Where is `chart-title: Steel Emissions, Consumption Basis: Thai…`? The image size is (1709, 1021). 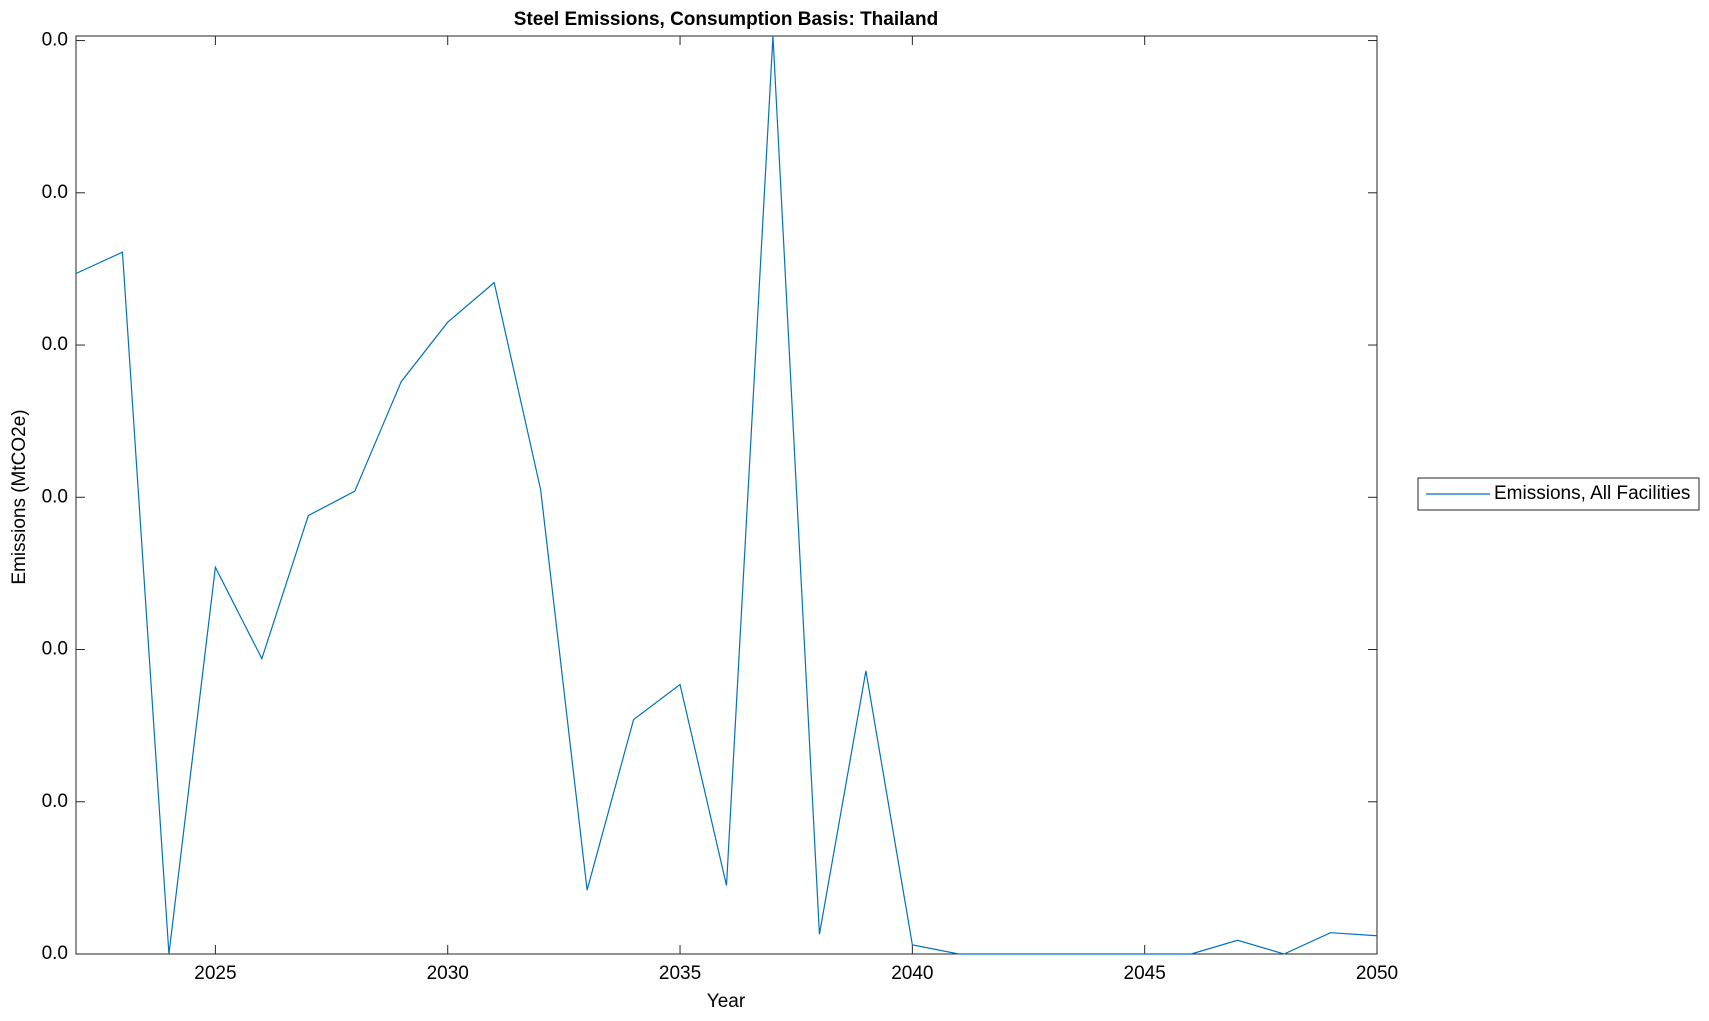
chart-title: Steel Emissions, Consumption Basis: Thai… is located at coordinates (726, 19).